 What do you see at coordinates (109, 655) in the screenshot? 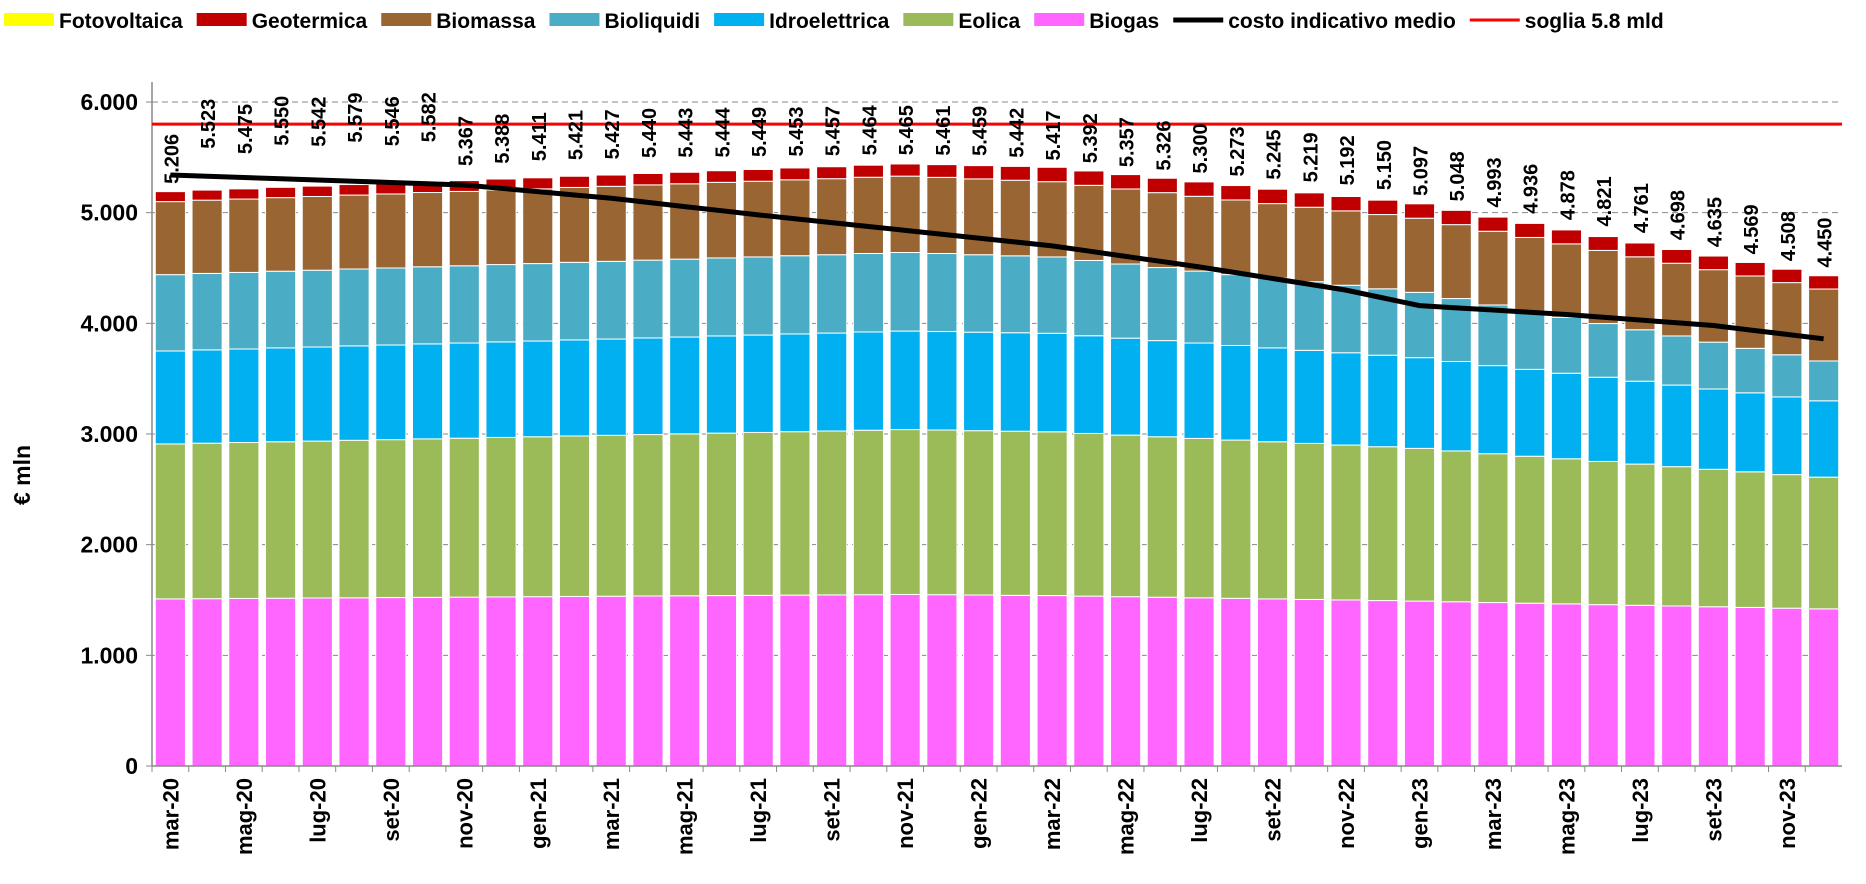
I see `y-tick-label: 1.000` at bounding box center [109, 655].